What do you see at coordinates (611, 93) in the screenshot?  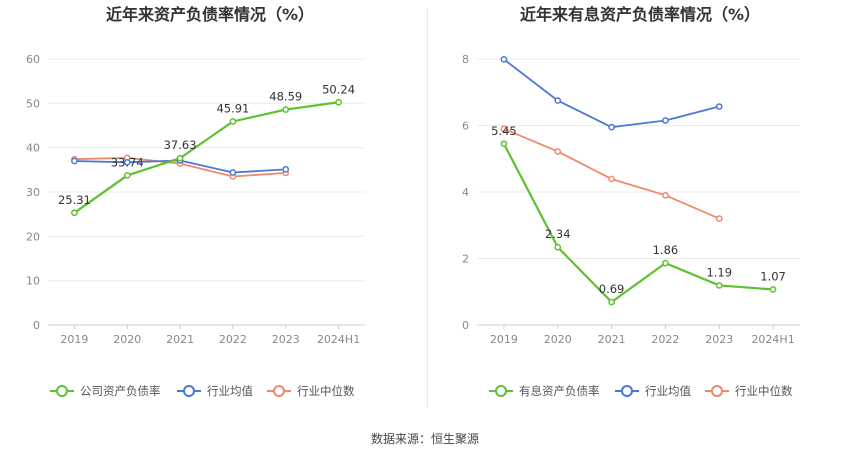 I see `series-line-industry-mean` at bounding box center [611, 93].